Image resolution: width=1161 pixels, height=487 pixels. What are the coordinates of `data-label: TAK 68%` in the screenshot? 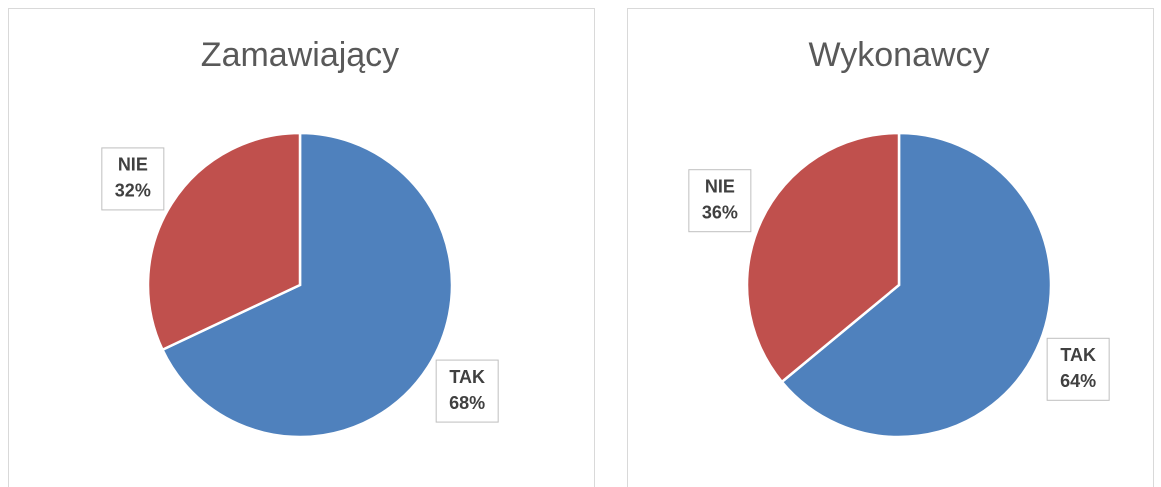 It's located at (467, 391).